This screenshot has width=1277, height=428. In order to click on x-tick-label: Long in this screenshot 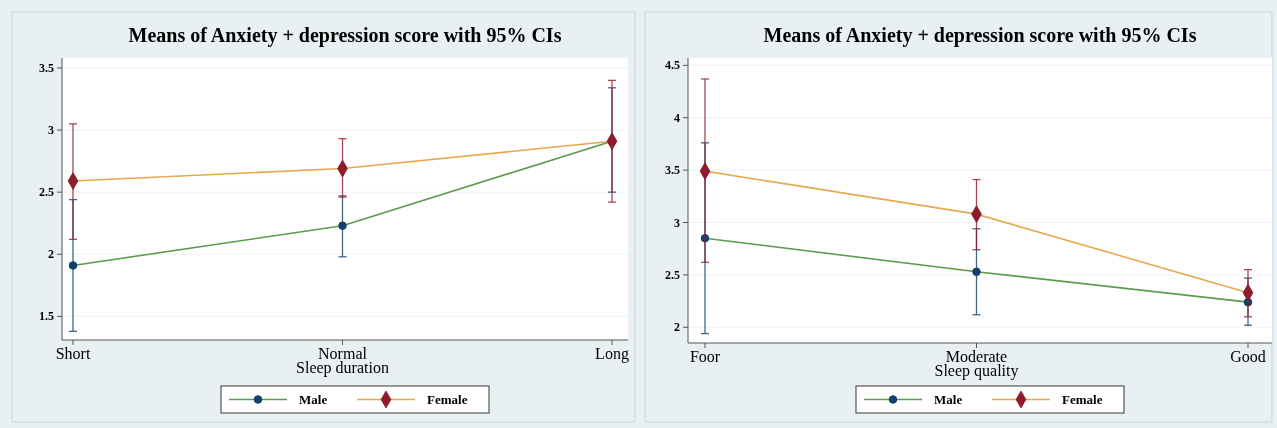, I will do `click(612, 354)`.